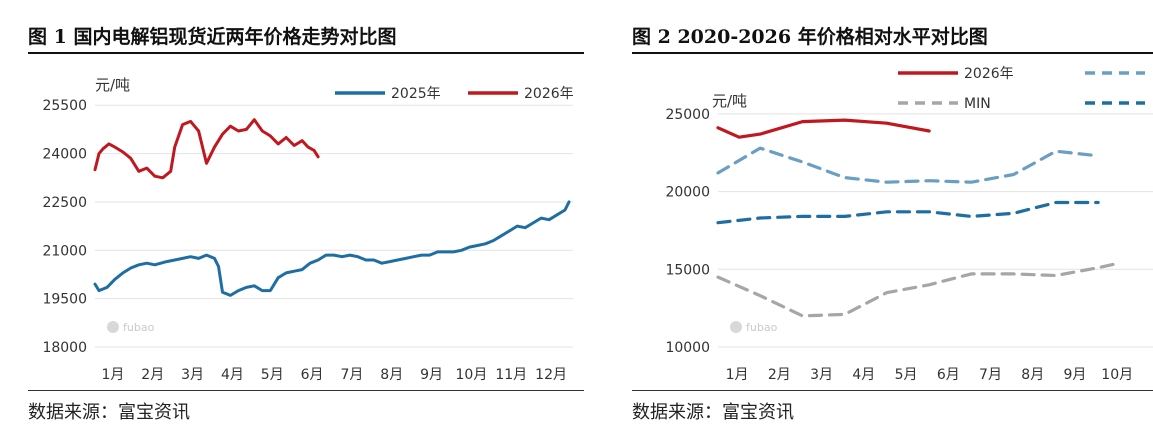 The image size is (1153, 438). I want to click on y-tick-label: 25500, so click(64, 106).